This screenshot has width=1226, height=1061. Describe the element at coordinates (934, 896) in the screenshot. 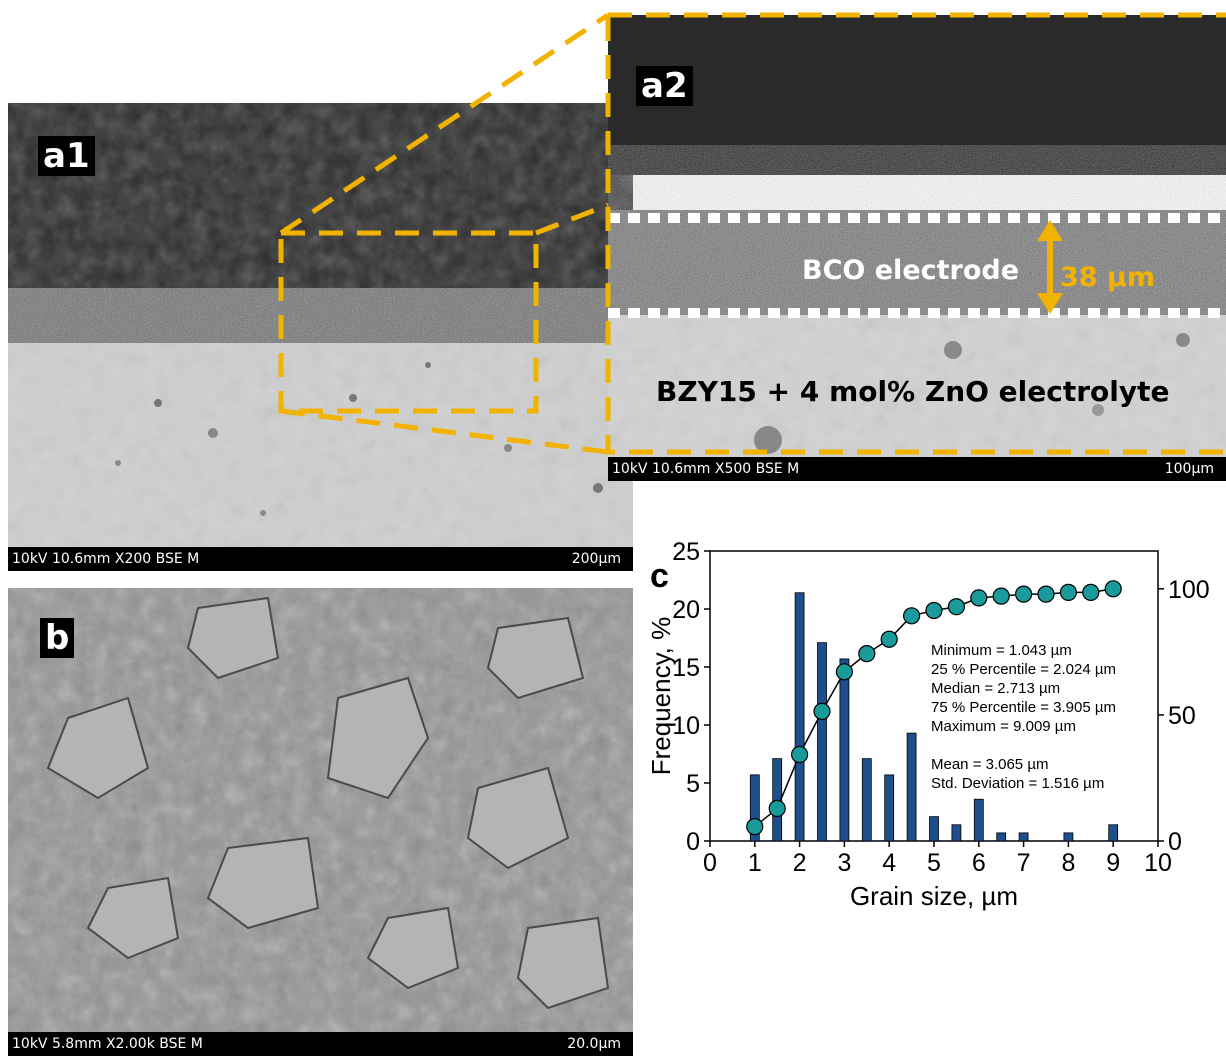

I see `x-axis-label: Grain size, µm` at that location.